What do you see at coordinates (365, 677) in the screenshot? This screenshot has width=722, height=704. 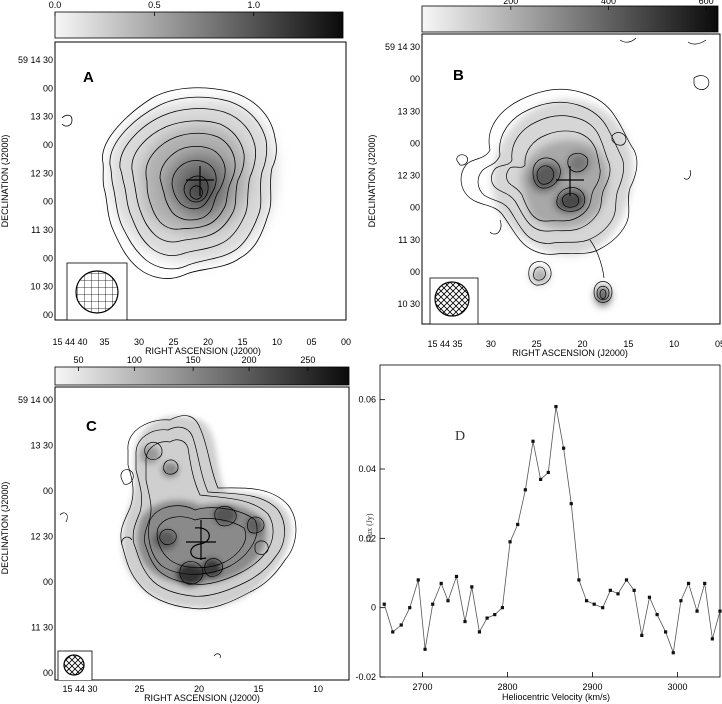 I see `y-tick-label: -0.02` at bounding box center [365, 677].